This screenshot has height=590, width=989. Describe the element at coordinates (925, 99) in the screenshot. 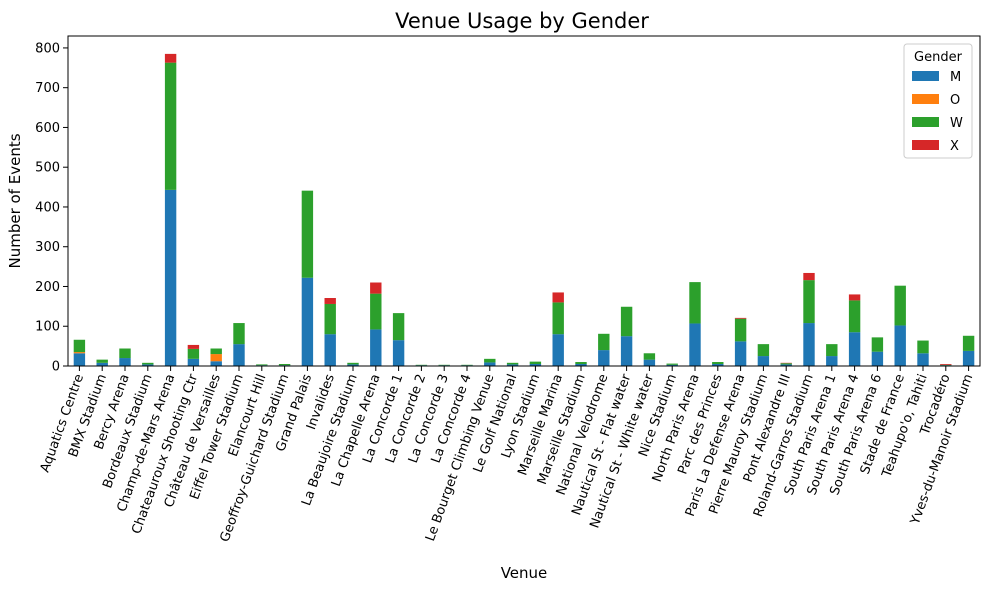

I see `legend-swatch-O` at that location.